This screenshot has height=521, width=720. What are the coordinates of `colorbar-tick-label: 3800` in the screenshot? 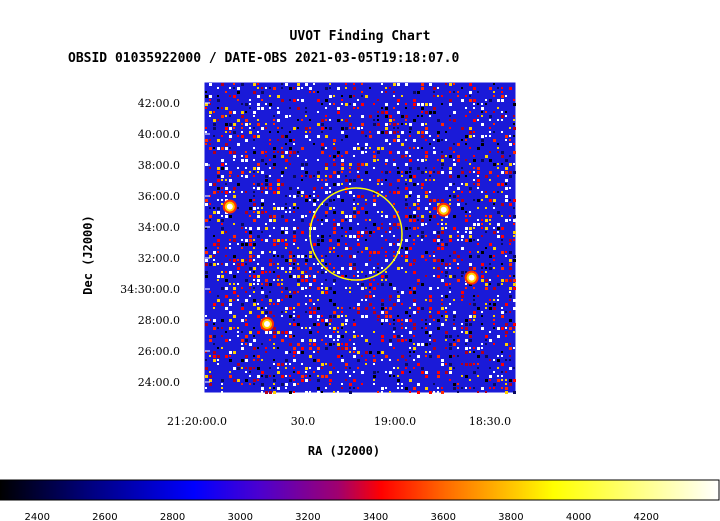 It's located at (510, 516).